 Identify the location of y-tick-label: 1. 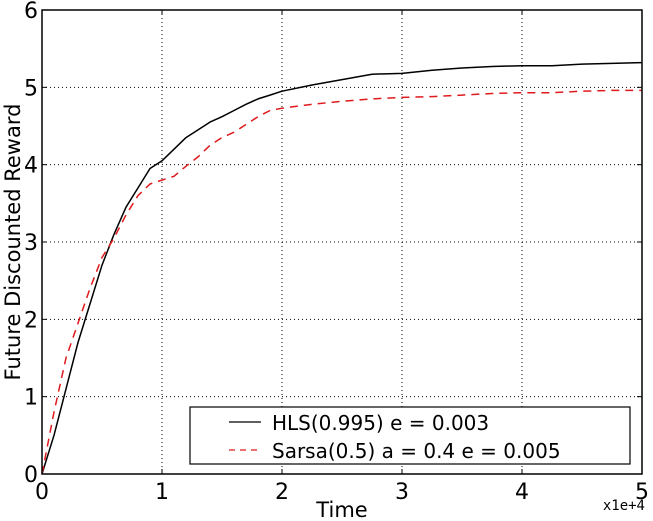
(31, 398).